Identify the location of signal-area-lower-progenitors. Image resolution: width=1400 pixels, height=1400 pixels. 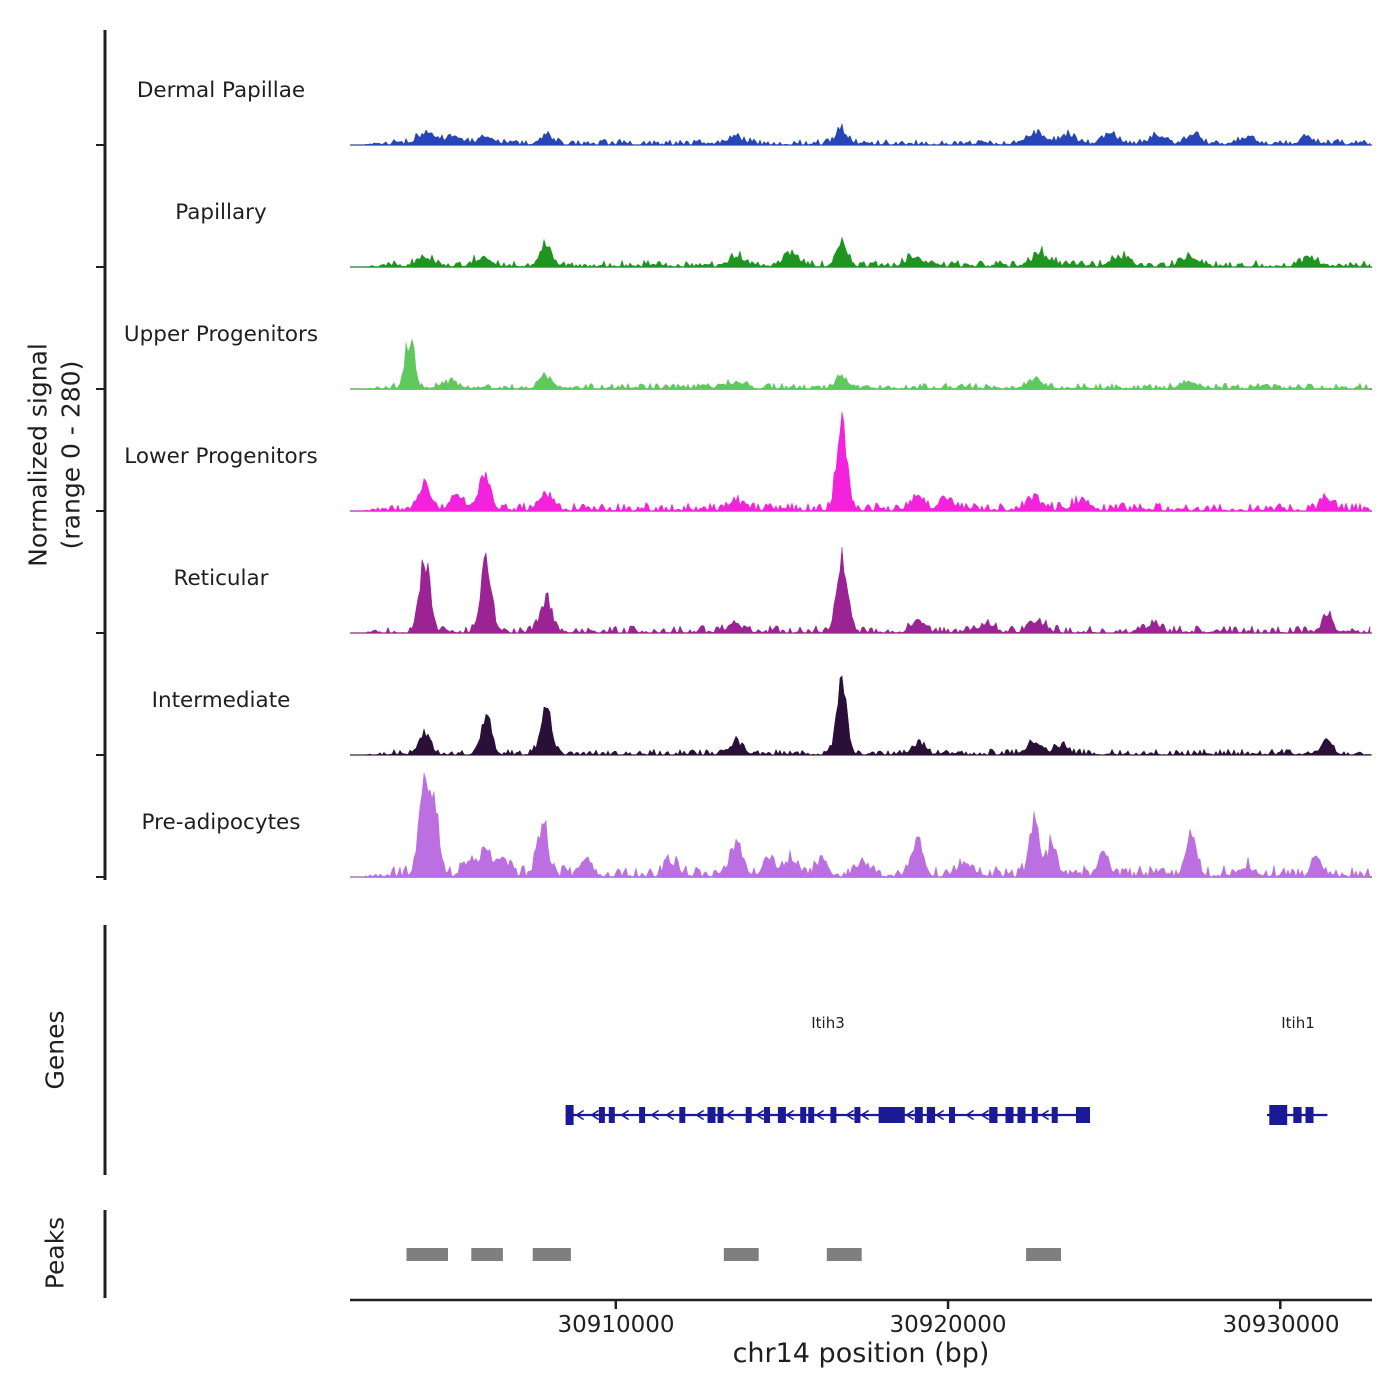
(860, 461).